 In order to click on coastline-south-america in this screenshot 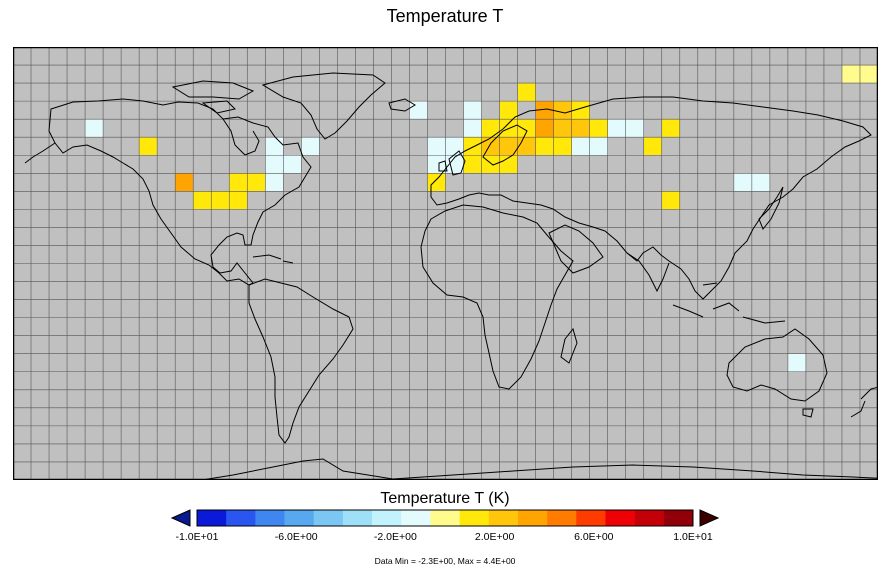, I will do `click(301, 361)`.